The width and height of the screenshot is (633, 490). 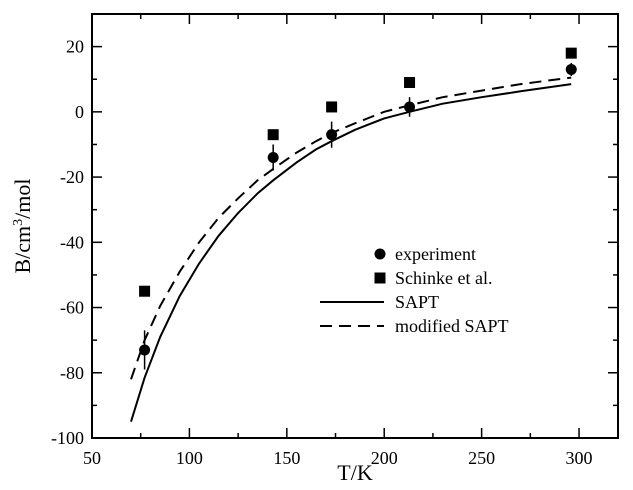 I want to click on x-tick-label: 300, so click(x=579, y=458).